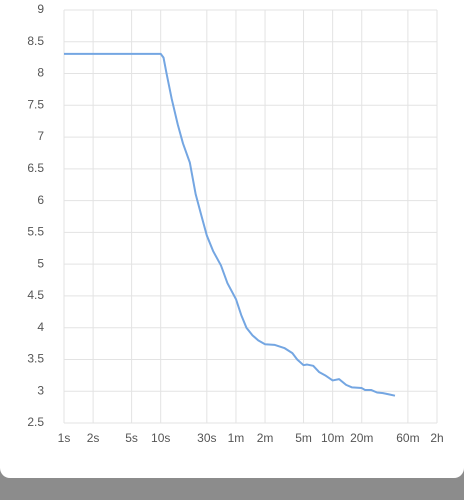 This screenshot has width=464, height=500. Describe the element at coordinates (35, 295) in the screenshot. I see `y-tick-label: 4.5` at that location.